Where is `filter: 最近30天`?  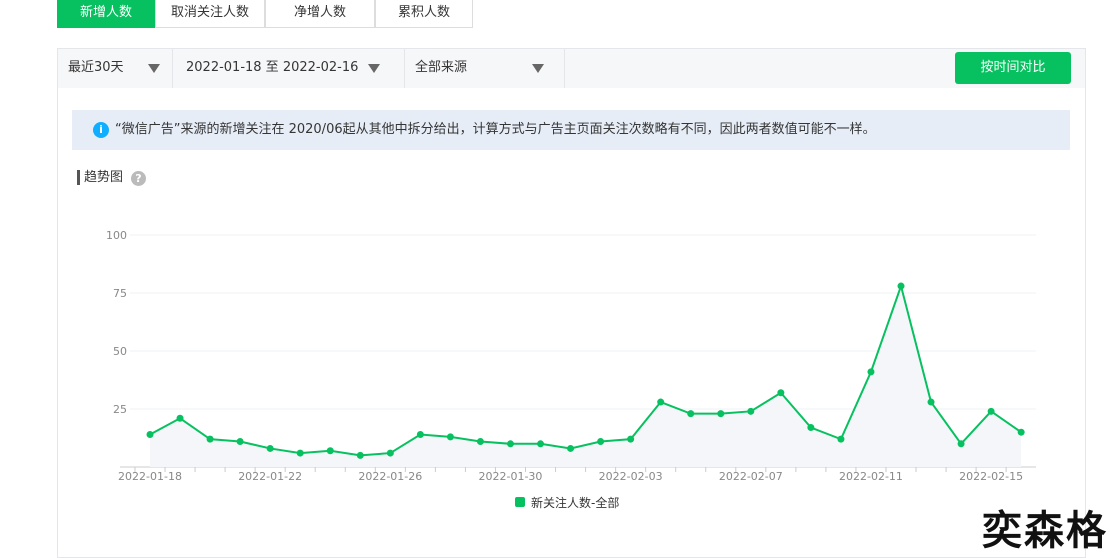
filter: 最近30天 is located at coordinates (115, 68).